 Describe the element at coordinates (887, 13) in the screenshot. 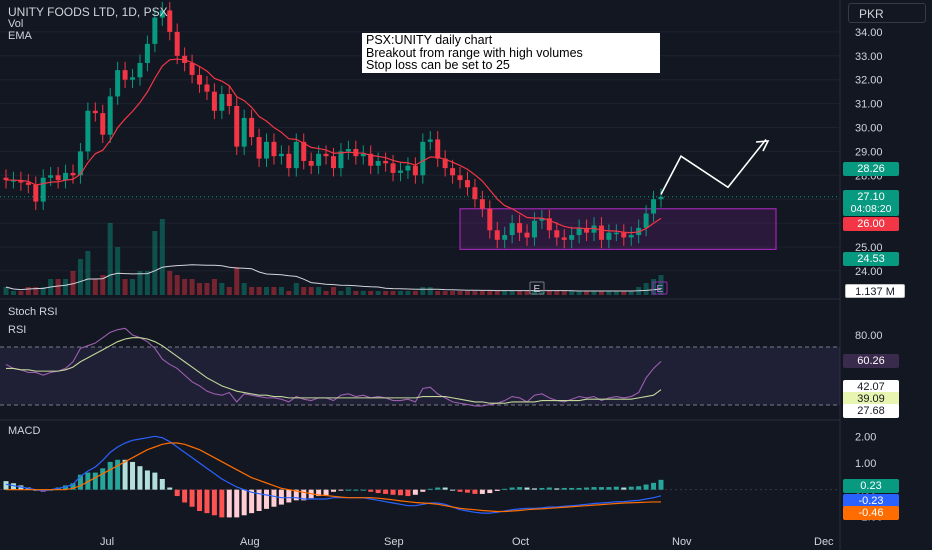

I see `currency-selector: PKR` at that location.